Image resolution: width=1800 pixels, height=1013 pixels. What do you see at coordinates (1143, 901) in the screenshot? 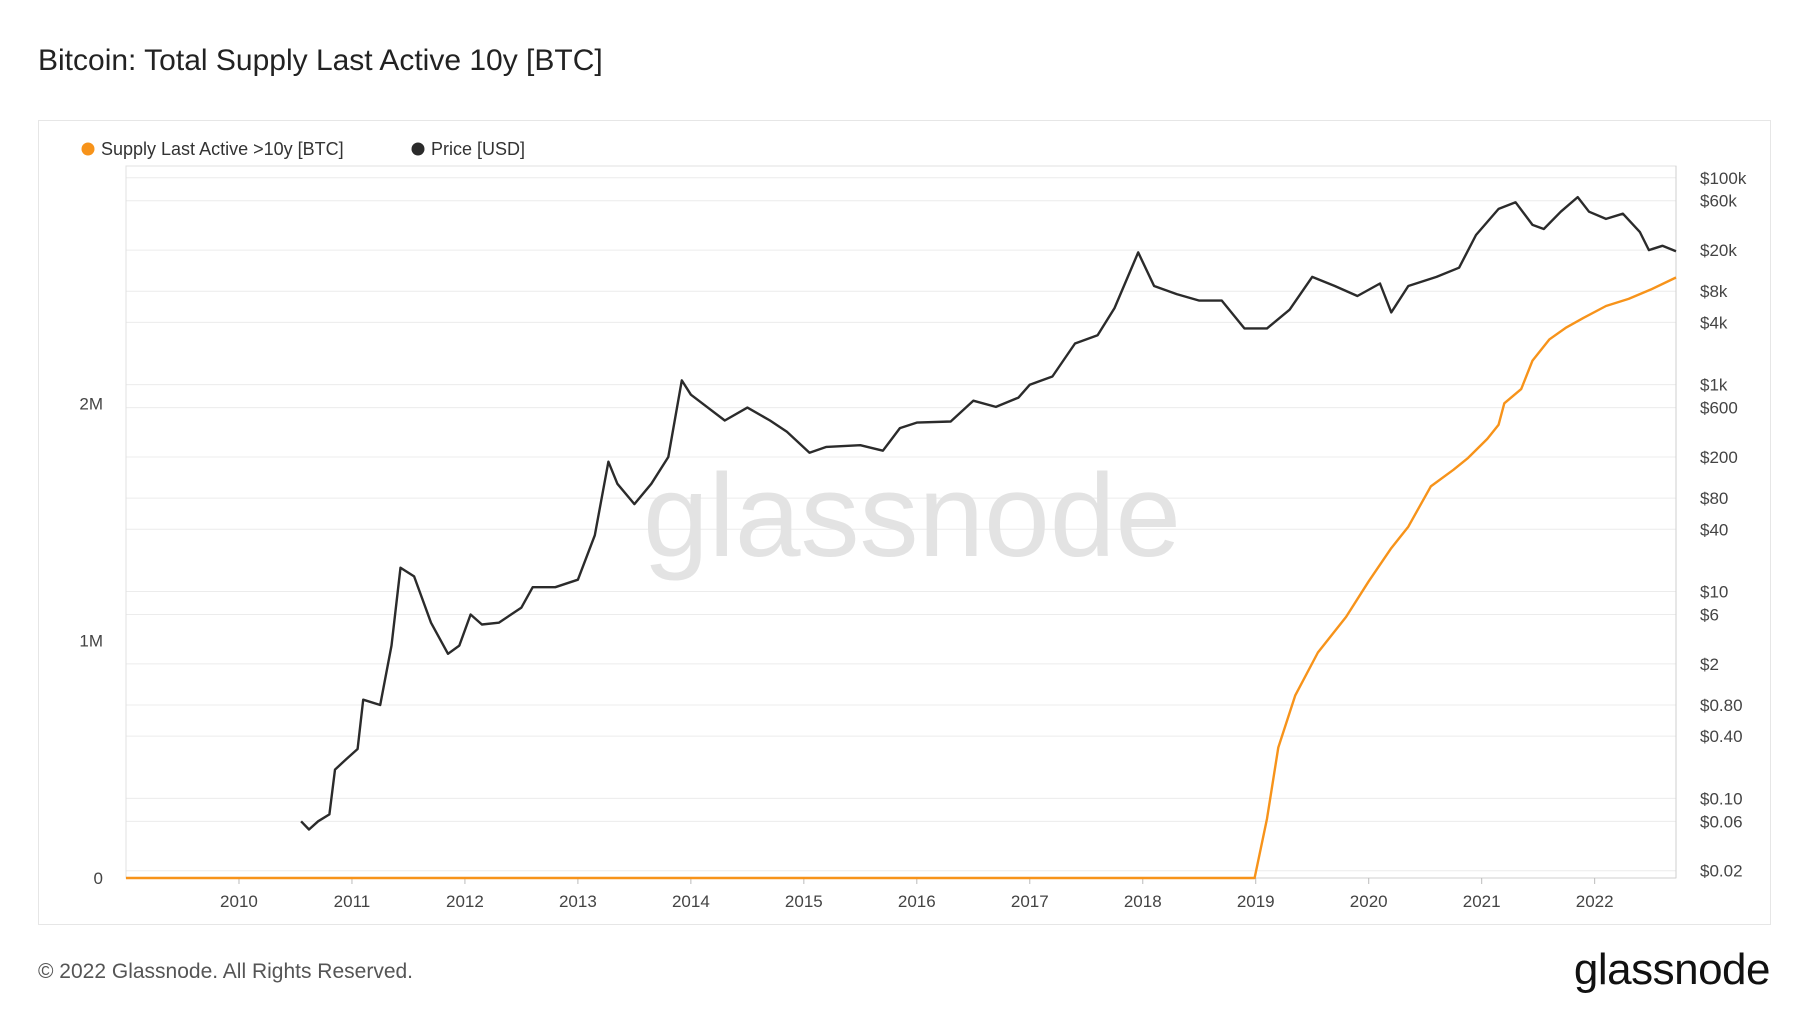
I see `x-tick-label: 2018` at bounding box center [1143, 901].